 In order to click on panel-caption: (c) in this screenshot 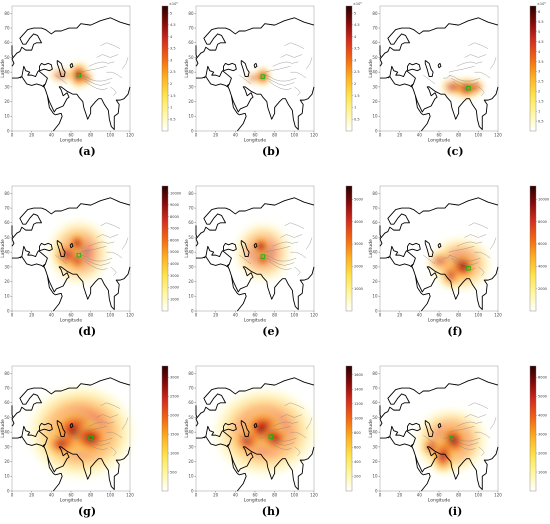, I will do `click(454, 151)`.